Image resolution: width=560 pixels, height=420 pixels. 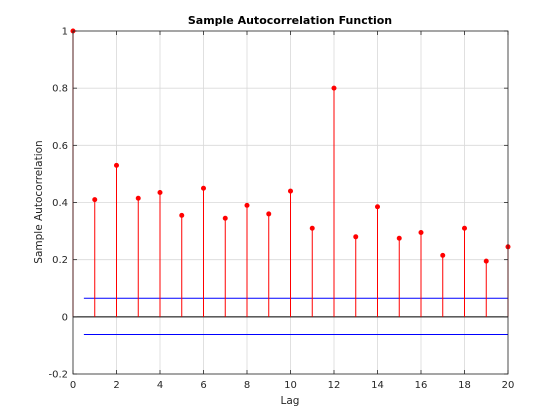 I want to click on x-tick-label: 6, so click(x=203, y=385).